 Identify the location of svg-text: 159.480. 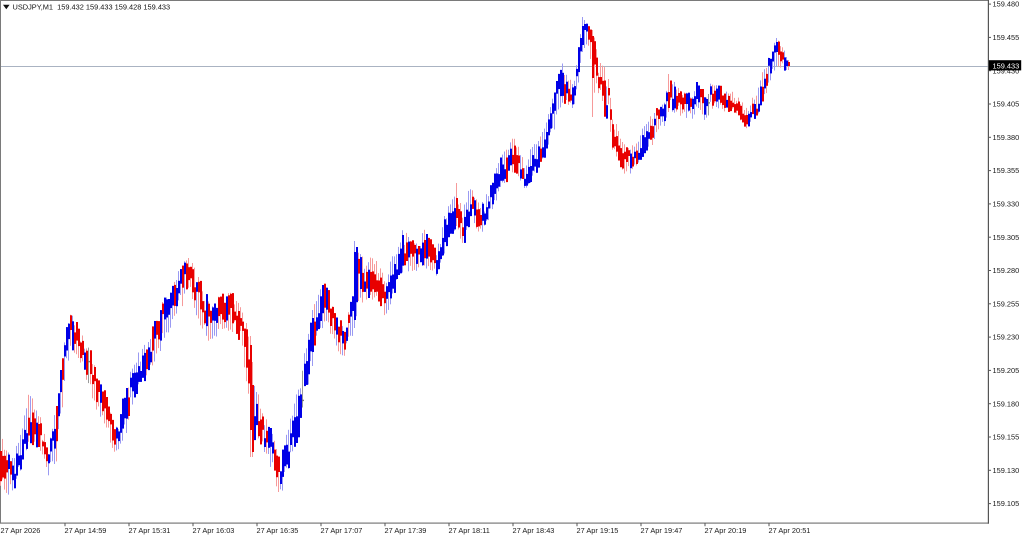
(1006, 4).